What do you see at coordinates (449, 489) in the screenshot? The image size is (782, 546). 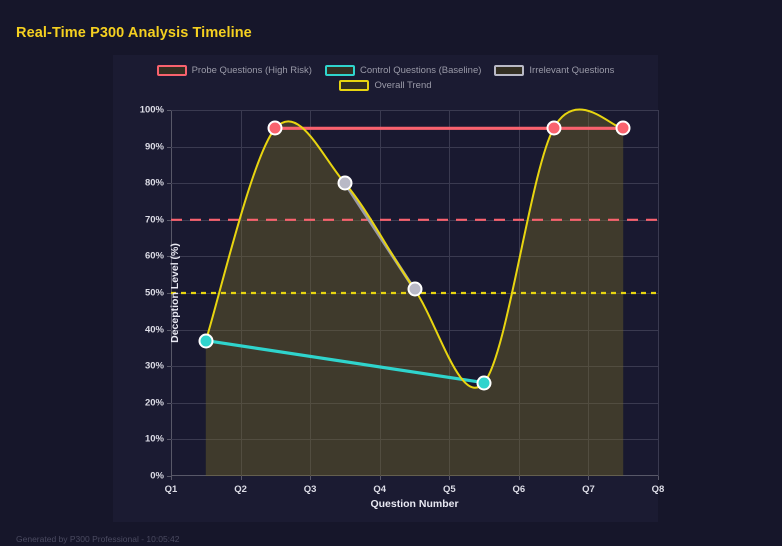 I see `x-axis-tick-label: Q5` at bounding box center [449, 489].